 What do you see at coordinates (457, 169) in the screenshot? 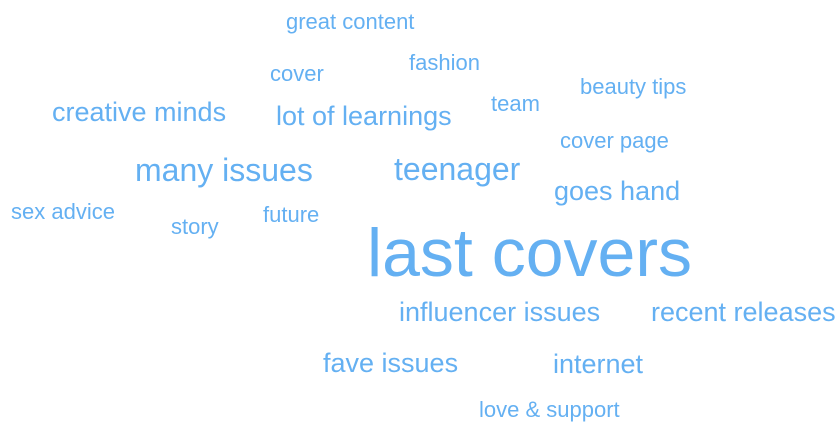
I see `word-teenager: teenager` at bounding box center [457, 169].